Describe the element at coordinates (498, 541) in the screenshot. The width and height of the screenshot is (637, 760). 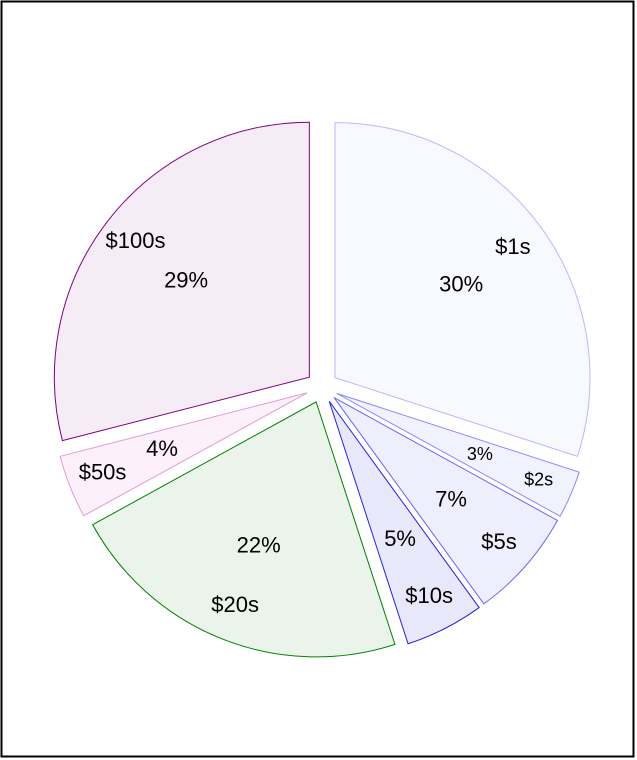
I see `slice-name-label: $5s` at that location.